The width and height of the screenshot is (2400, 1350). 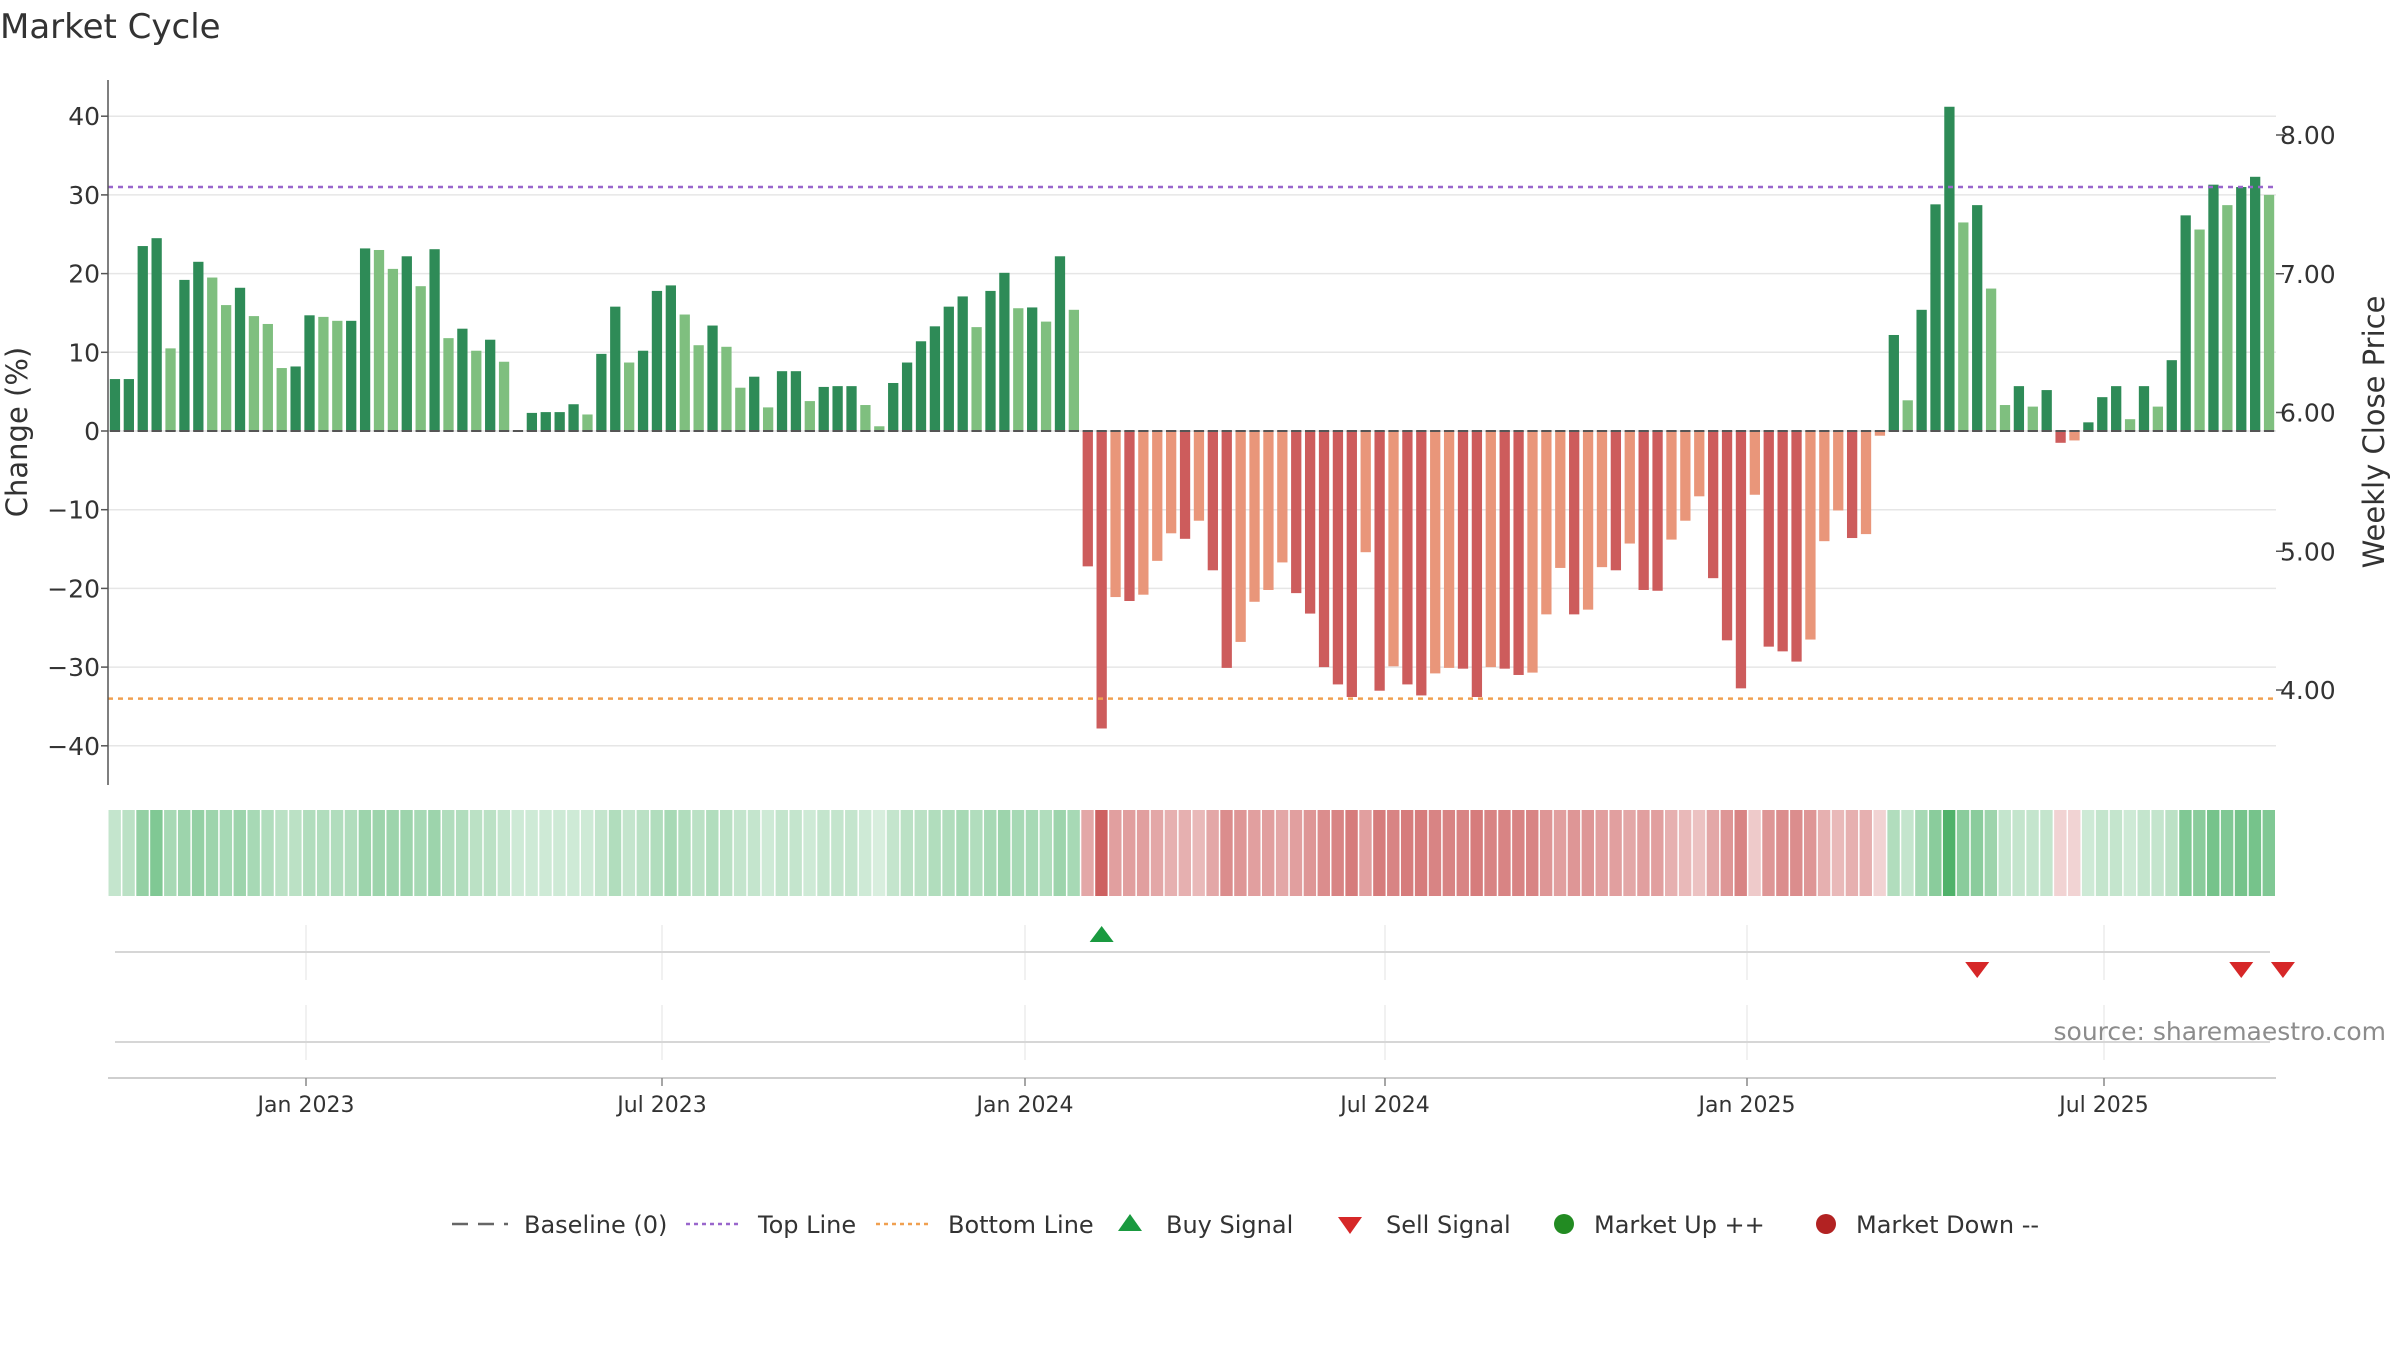 What do you see at coordinates (17, 432) in the screenshot?
I see `y-axis-left-label: Change (%)` at bounding box center [17, 432].